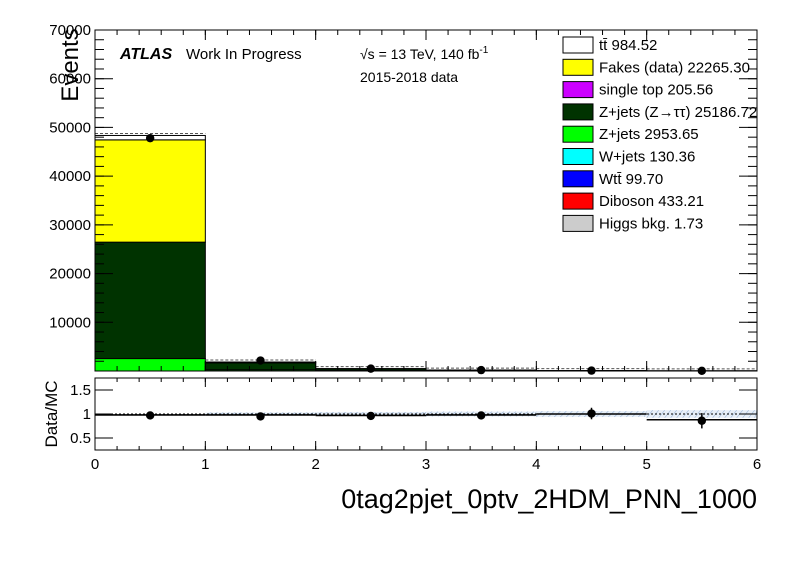 This screenshot has width=798, height=574. What do you see at coordinates (409, 77) in the screenshot?
I see `dataset-label: 2015-2018 data` at bounding box center [409, 77].